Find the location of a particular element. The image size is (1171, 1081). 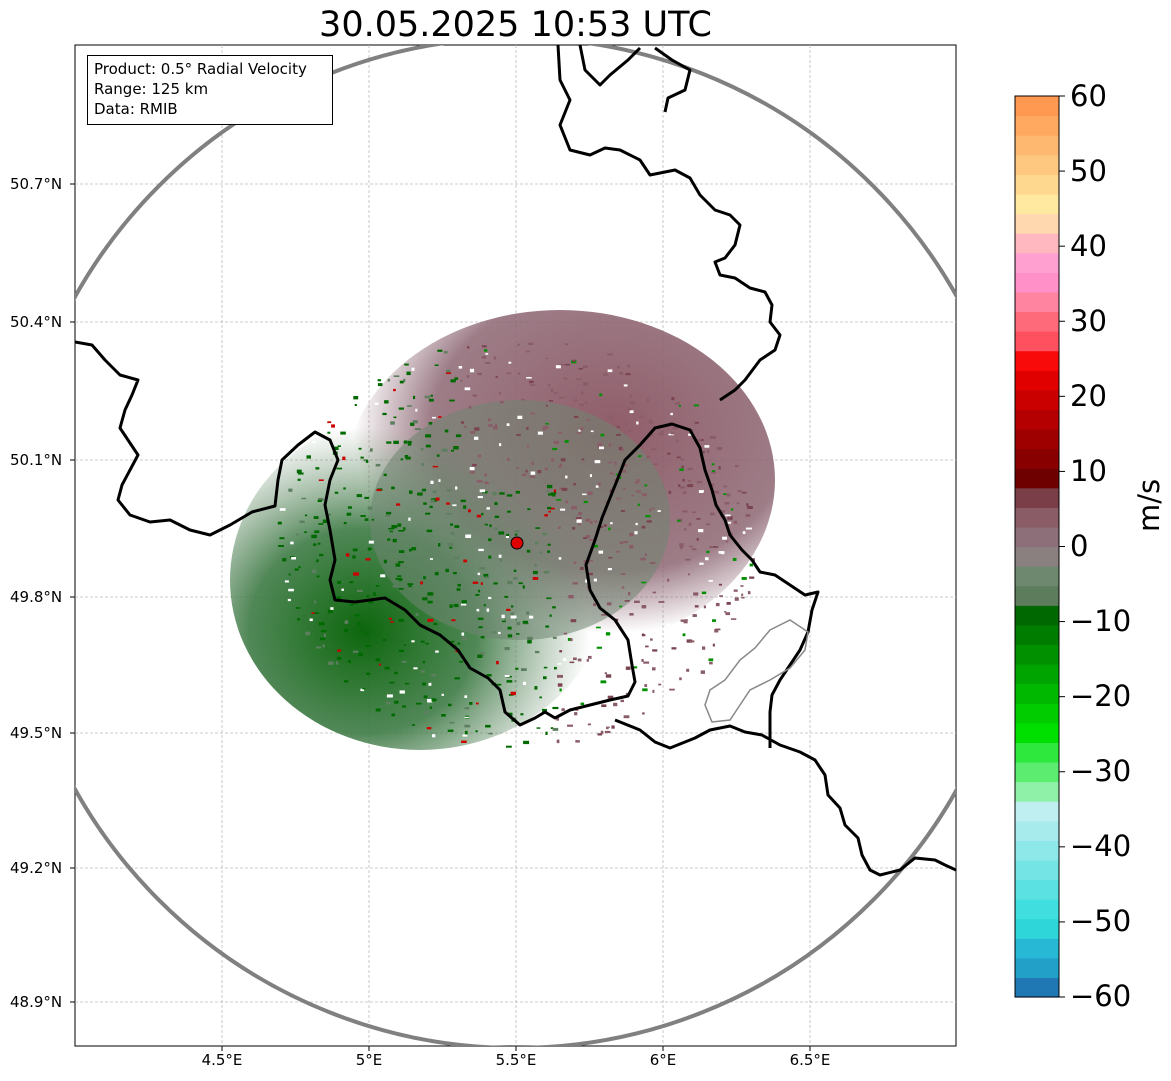

map-title: 30.05.2025 10:53 UTC is located at coordinates (515, 25).